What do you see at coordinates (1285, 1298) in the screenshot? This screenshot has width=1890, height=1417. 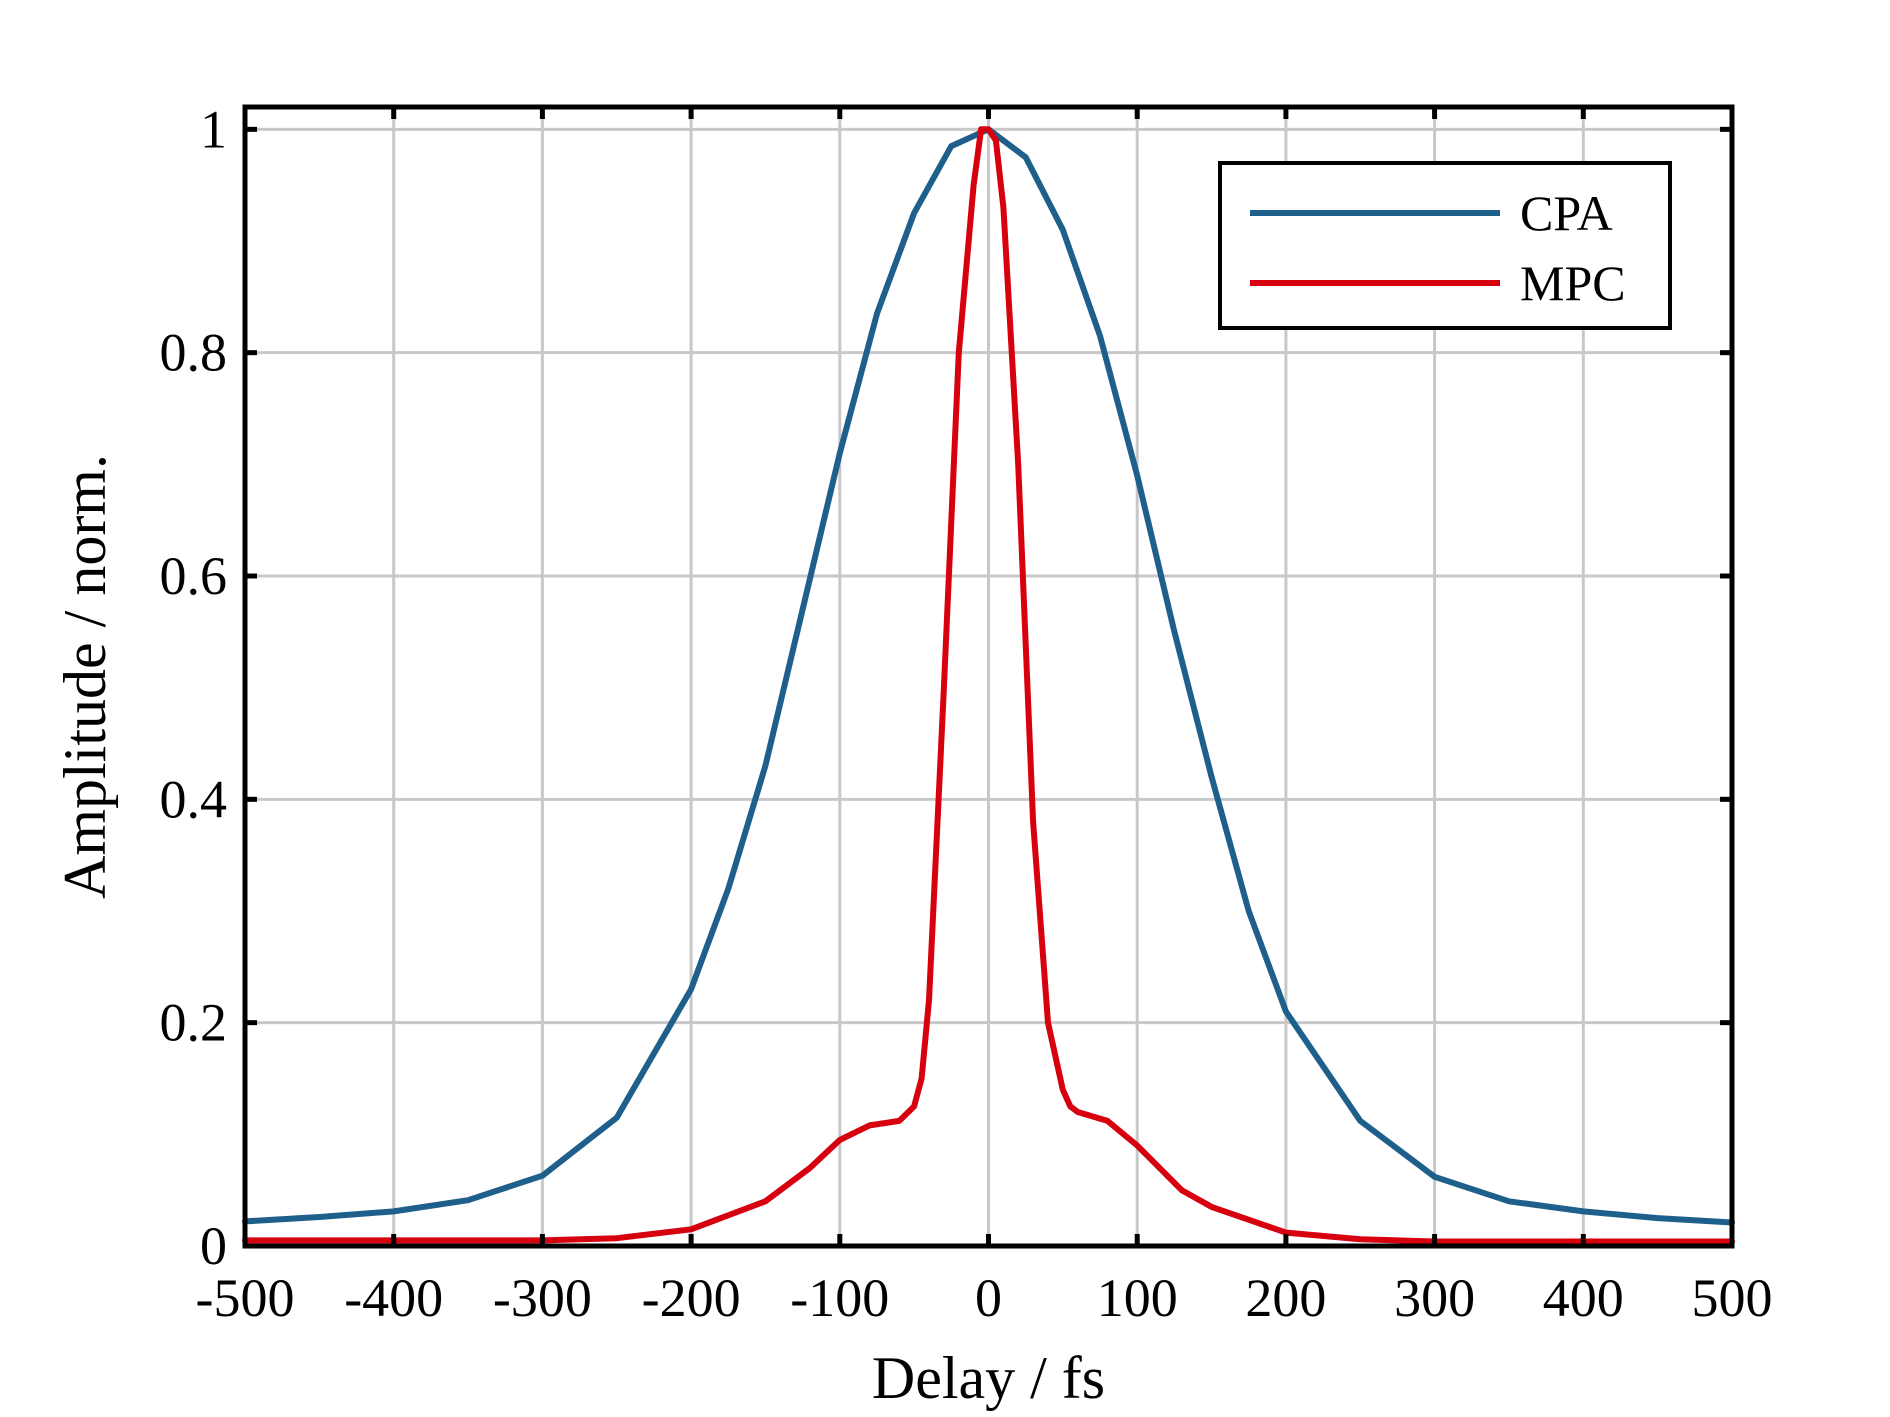 I see `x-tick-label: 200` at bounding box center [1285, 1298].